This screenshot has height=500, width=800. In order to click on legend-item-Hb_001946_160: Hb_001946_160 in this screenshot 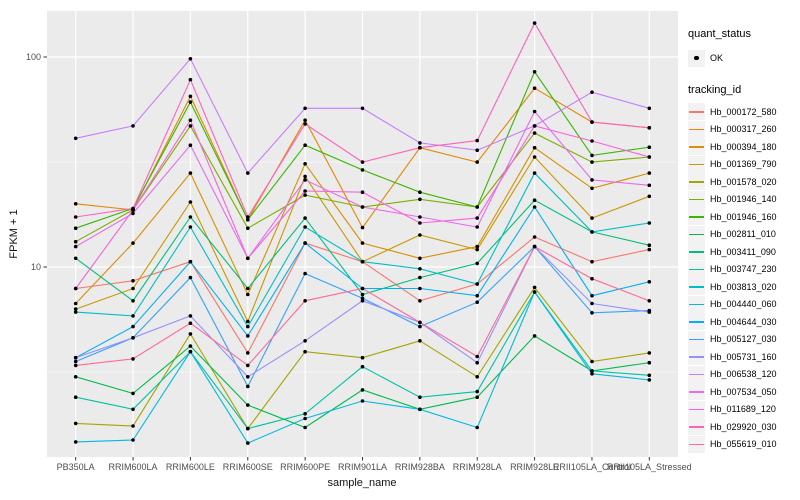, I will do `click(744, 217)`.